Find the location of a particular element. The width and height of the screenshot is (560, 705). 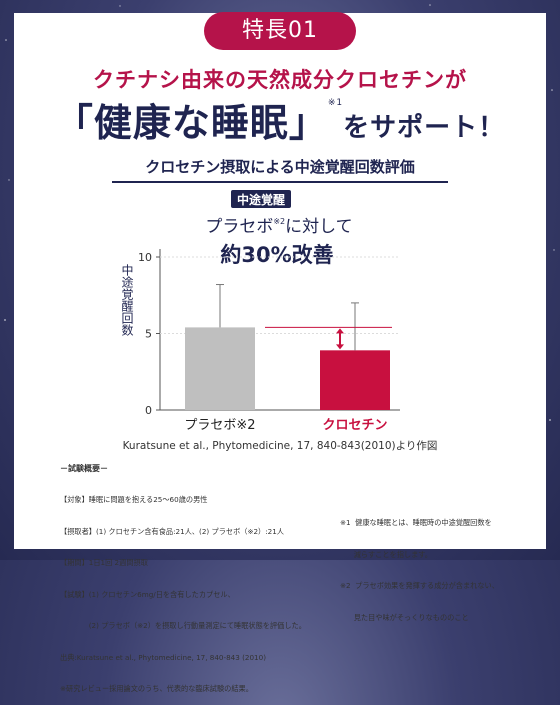

improvement-arrowhead-down is located at coordinates (340, 347).